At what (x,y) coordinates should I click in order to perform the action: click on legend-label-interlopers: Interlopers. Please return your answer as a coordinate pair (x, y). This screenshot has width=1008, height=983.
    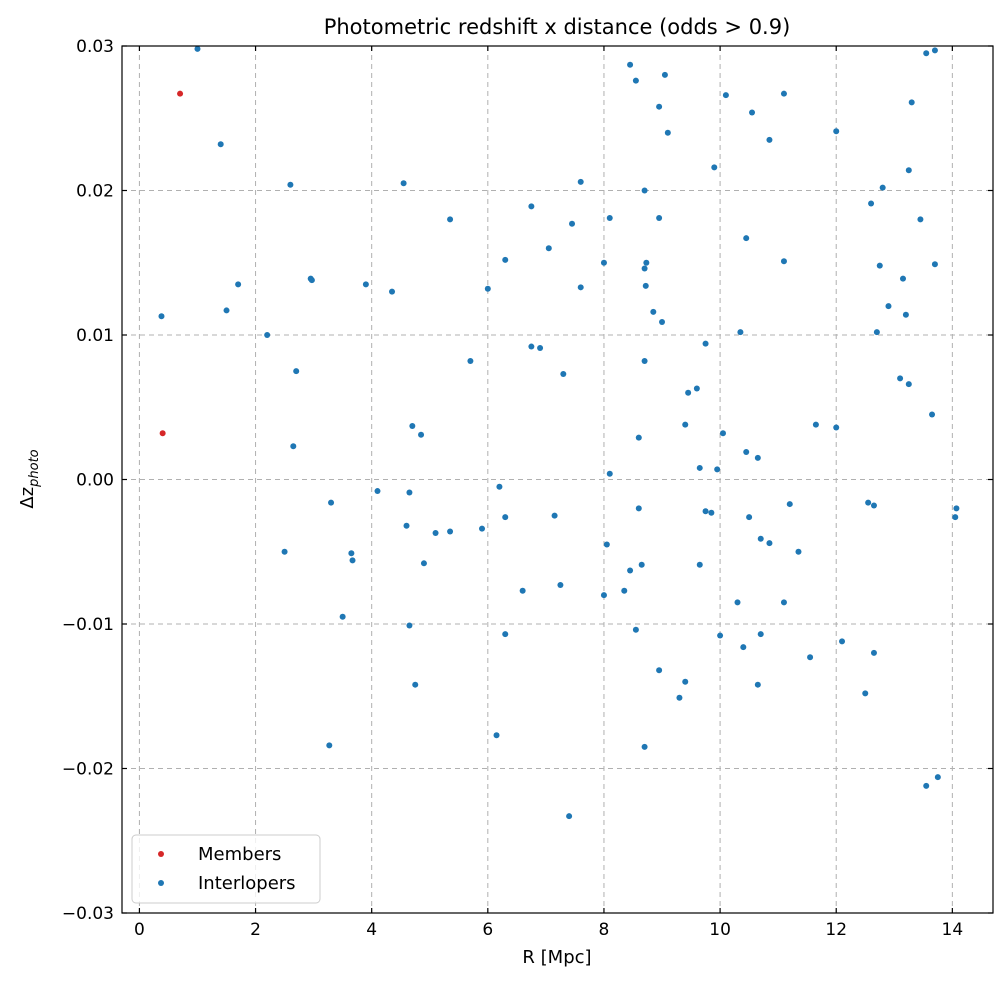
    Looking at the image, I should click on (247, 883).